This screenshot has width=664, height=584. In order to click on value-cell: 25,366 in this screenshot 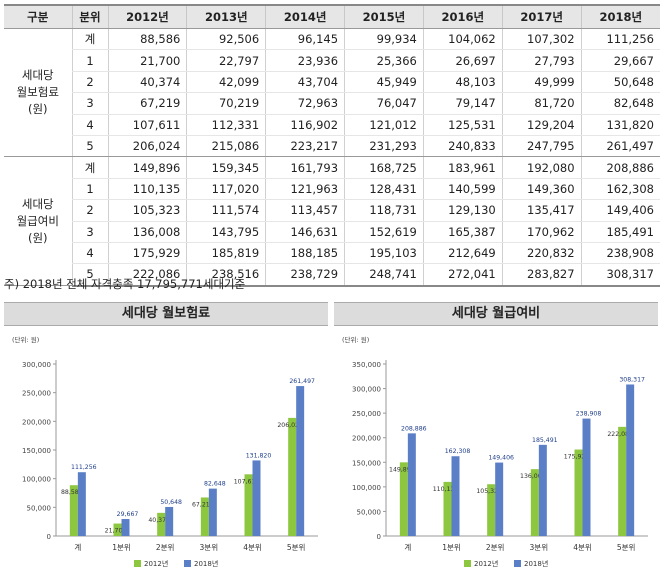, I will do `click(384, 60)`.